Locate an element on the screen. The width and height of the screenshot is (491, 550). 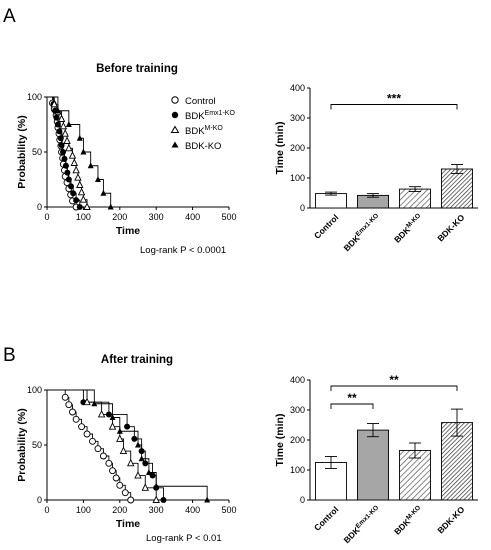
y-axis-label: Time (min) is located at coordinates (280, 440).